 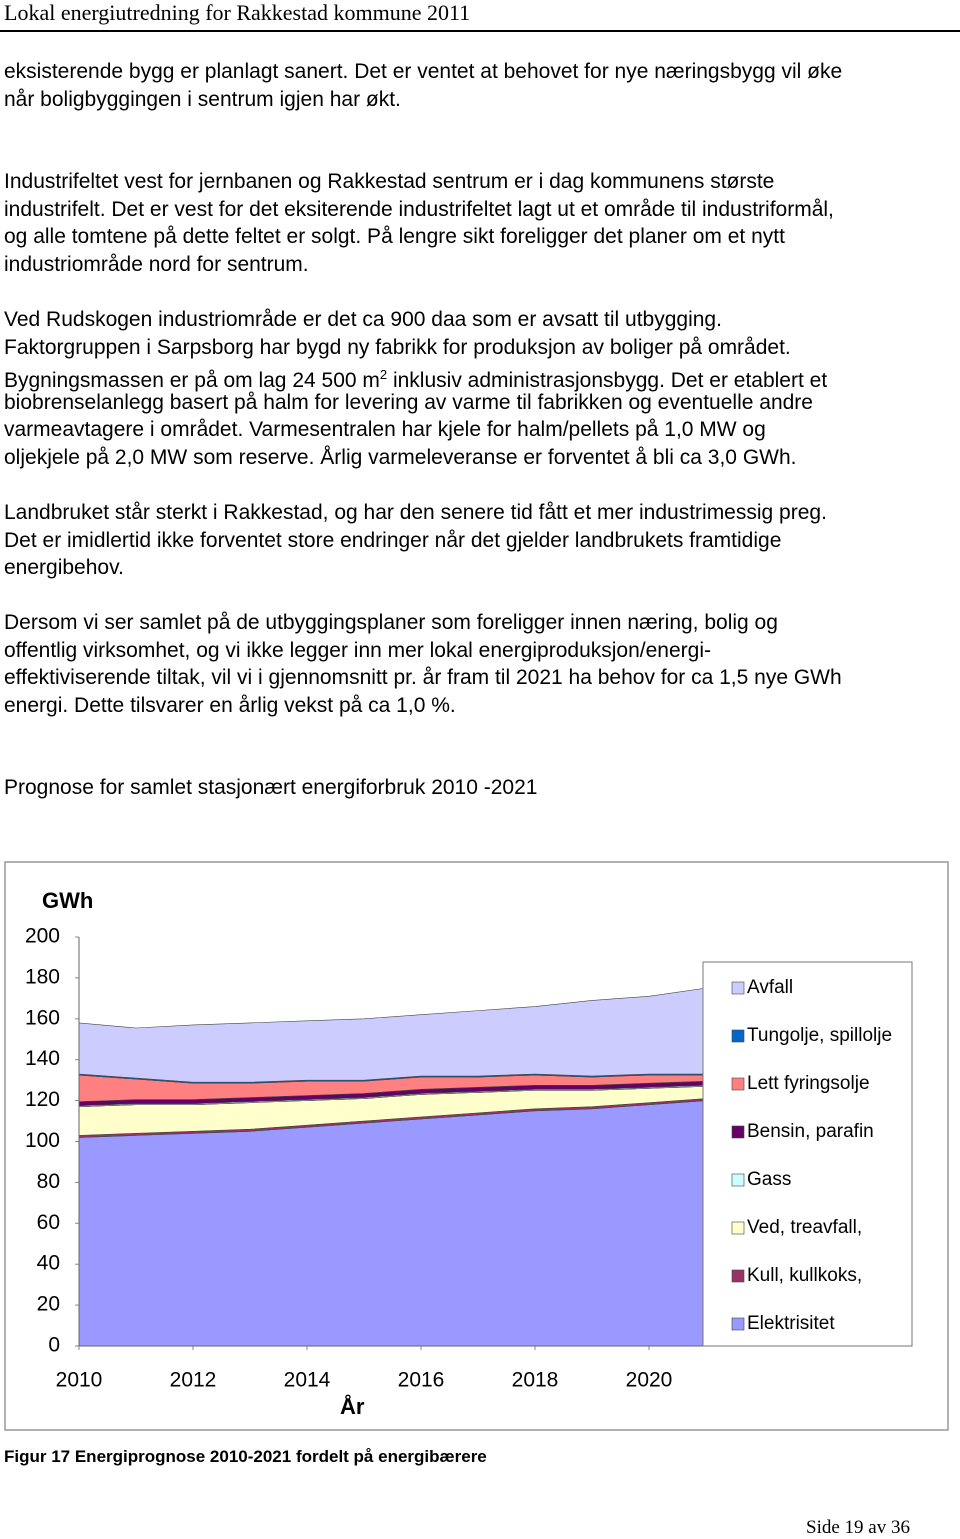 What do you see at coordinates (54, 1345) in the screenshot?
I see `y-tick-label: 0` at bounding box center [54, 1345].